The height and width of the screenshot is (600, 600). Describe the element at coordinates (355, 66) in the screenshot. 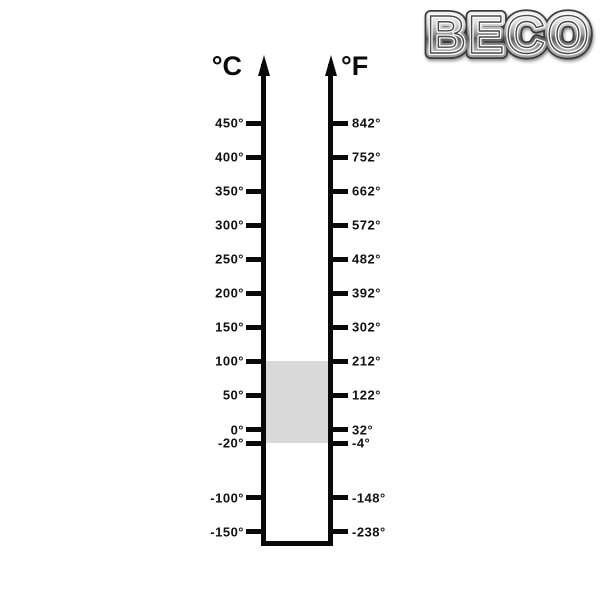

I see `fahrenheit-unit-label: °F` at that location.